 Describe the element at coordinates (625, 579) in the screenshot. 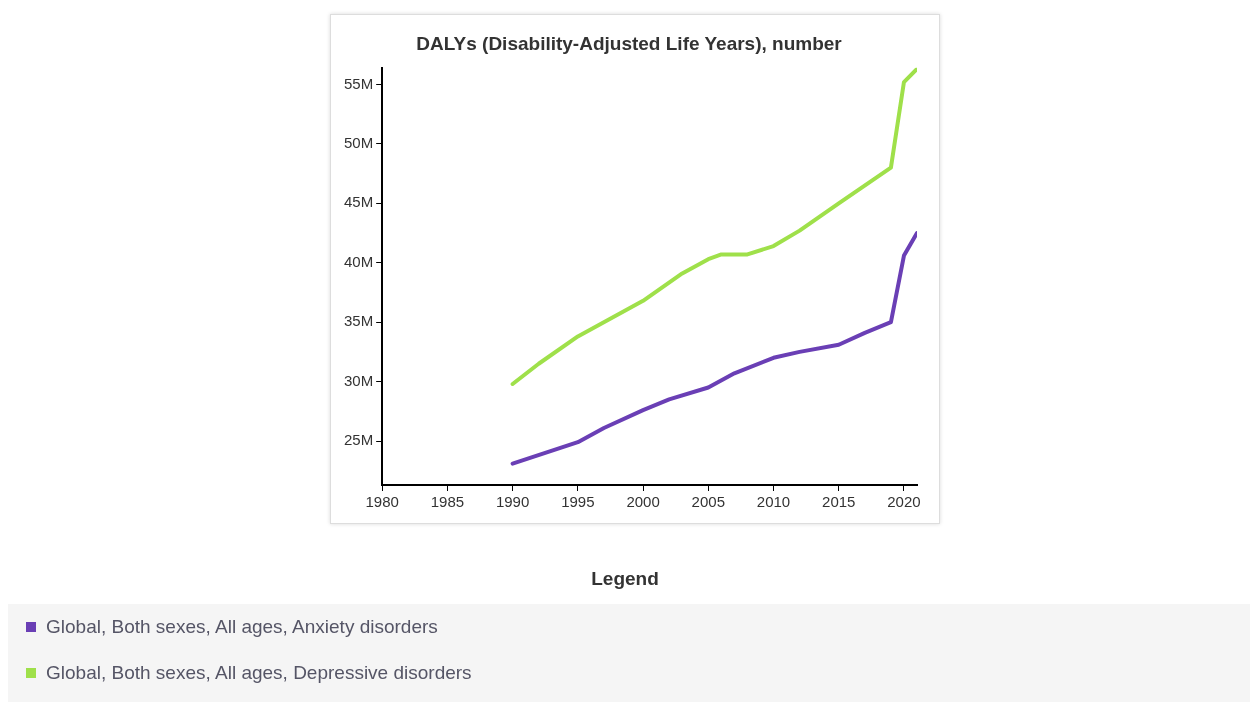

I see `legend-title: Legend` at that location.